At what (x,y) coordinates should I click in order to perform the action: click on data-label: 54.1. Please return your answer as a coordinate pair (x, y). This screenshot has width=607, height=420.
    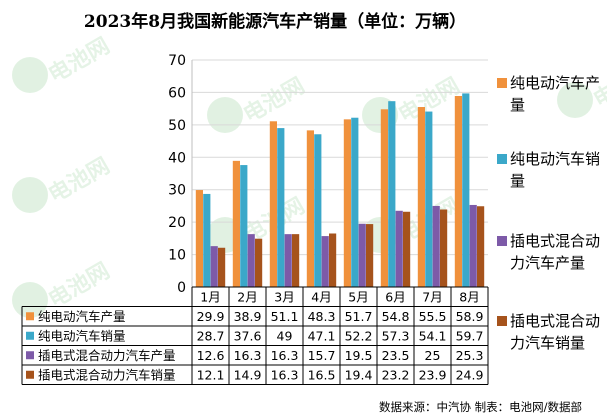
    Looking at the image, I should click on (433, 336).